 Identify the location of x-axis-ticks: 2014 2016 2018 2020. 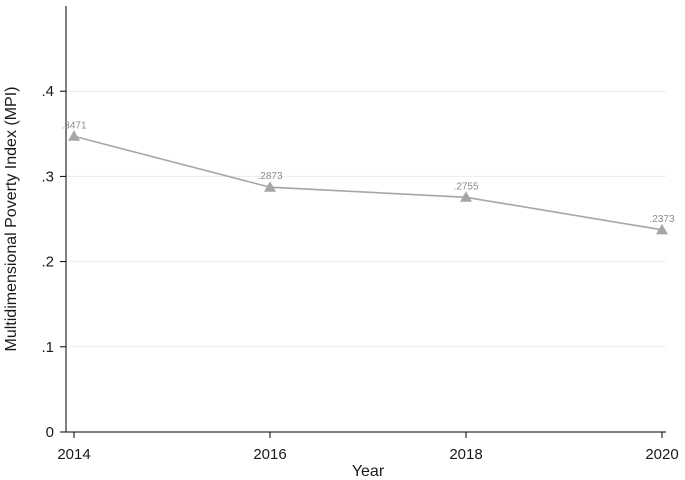
(368, 447).